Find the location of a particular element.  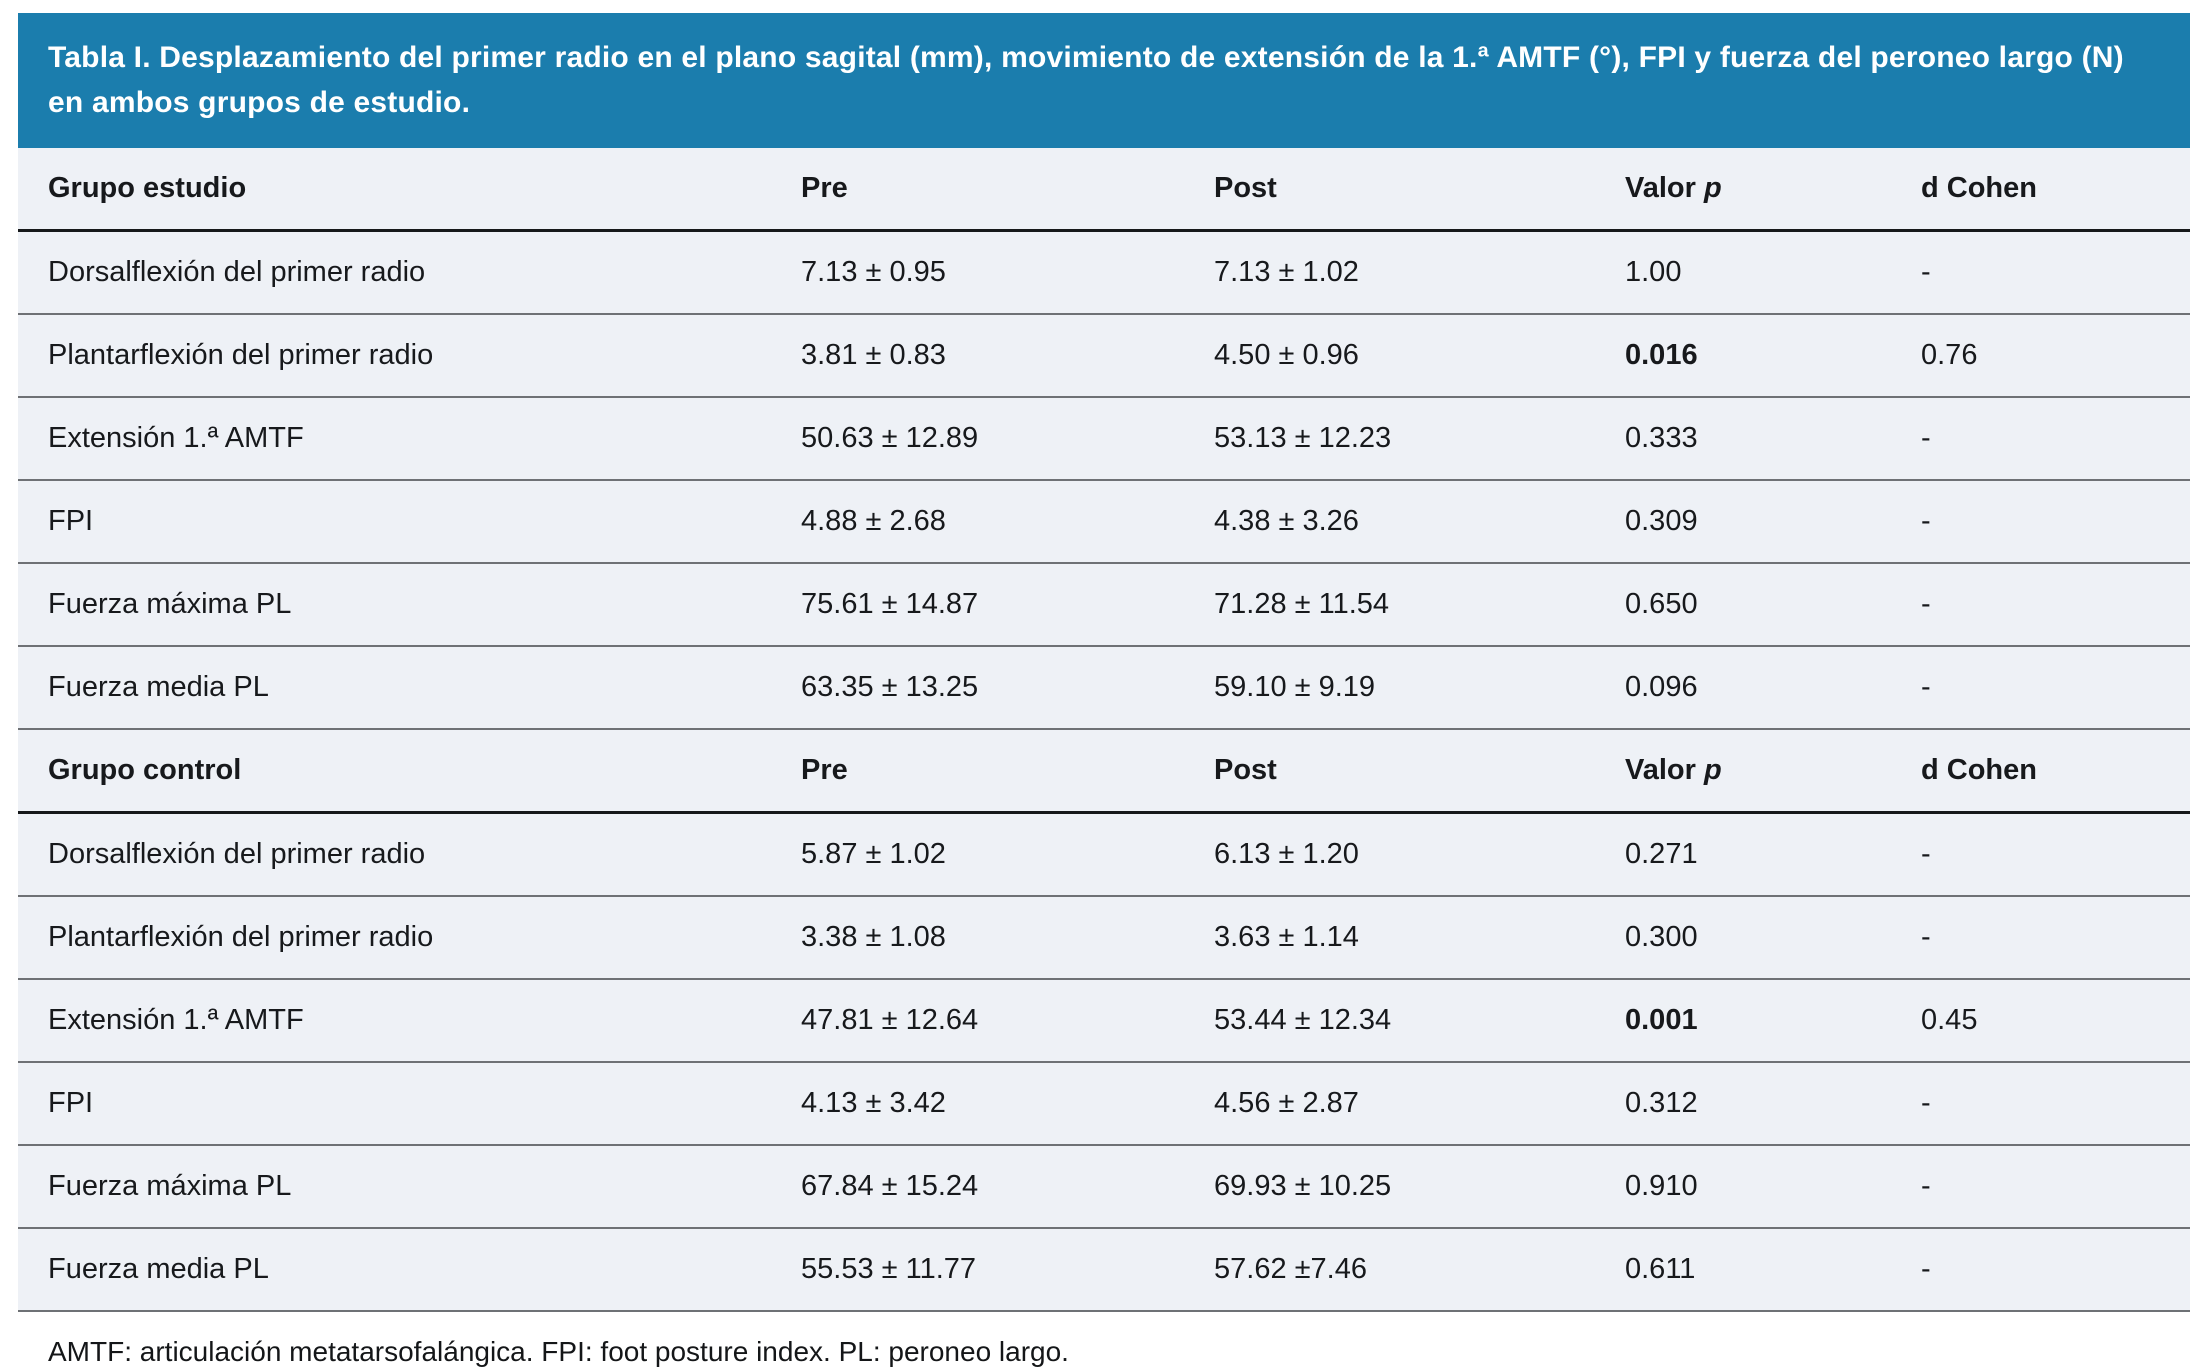

pre-value: 50.63 ± 12.89 is located at coordinates (890, 438).